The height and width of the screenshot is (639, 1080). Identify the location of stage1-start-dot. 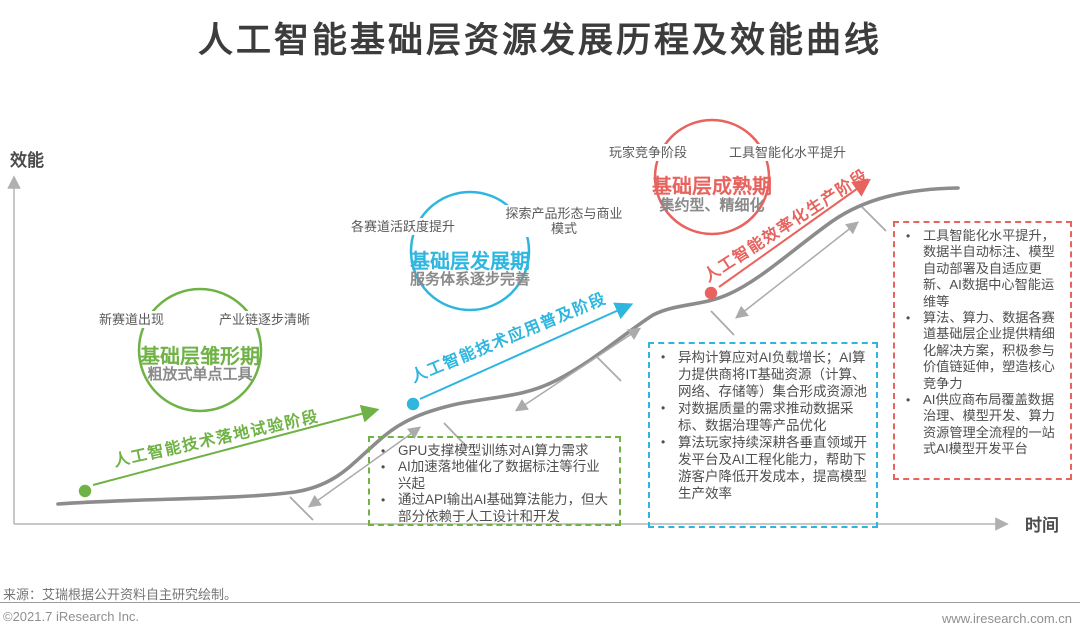
(85, 491).